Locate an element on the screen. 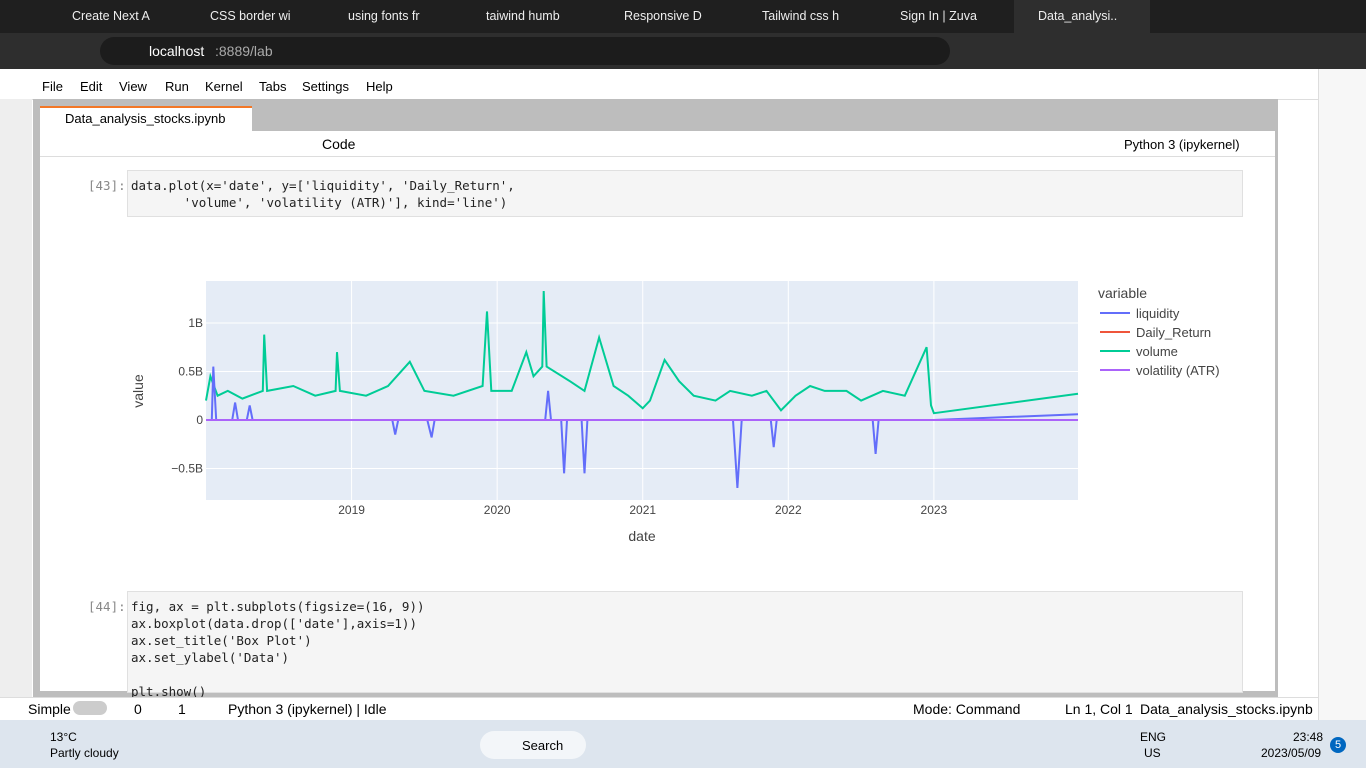 Image resolution: width=1366 pixels, height=768 pixels. x-tick-label: 2023 is located at coordinates (934, 510).